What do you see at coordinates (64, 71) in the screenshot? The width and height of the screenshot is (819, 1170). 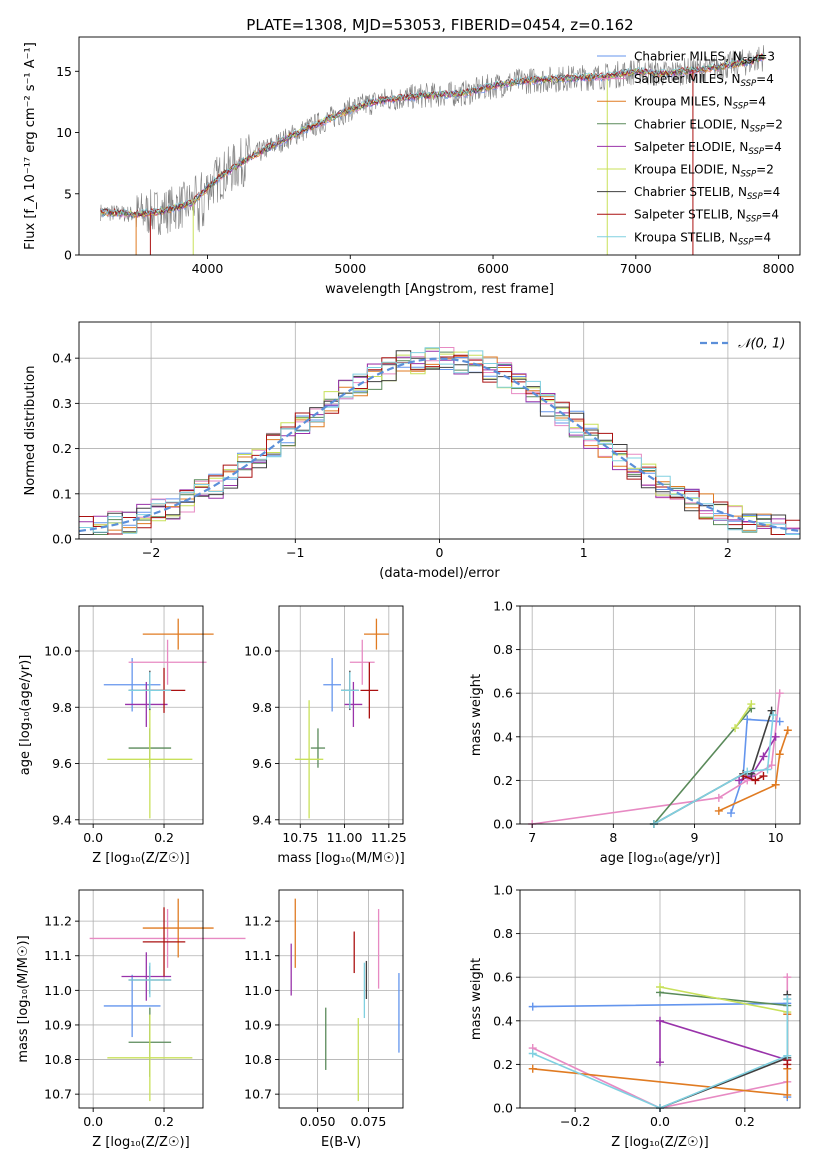 I see `y-tick-label: 15` at bounding box center [64, 71].